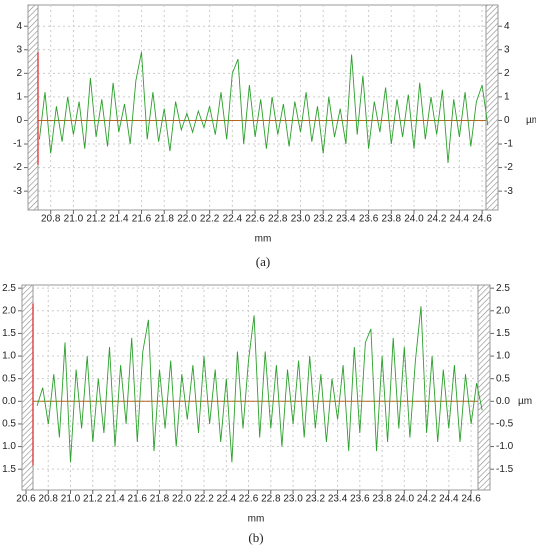 This screenshot has height=550, width=536. What do you see at coordinates (503, 356) in the screenshot?
I see `y2-tick-label: 1.0` at bounding box center [503, 356].